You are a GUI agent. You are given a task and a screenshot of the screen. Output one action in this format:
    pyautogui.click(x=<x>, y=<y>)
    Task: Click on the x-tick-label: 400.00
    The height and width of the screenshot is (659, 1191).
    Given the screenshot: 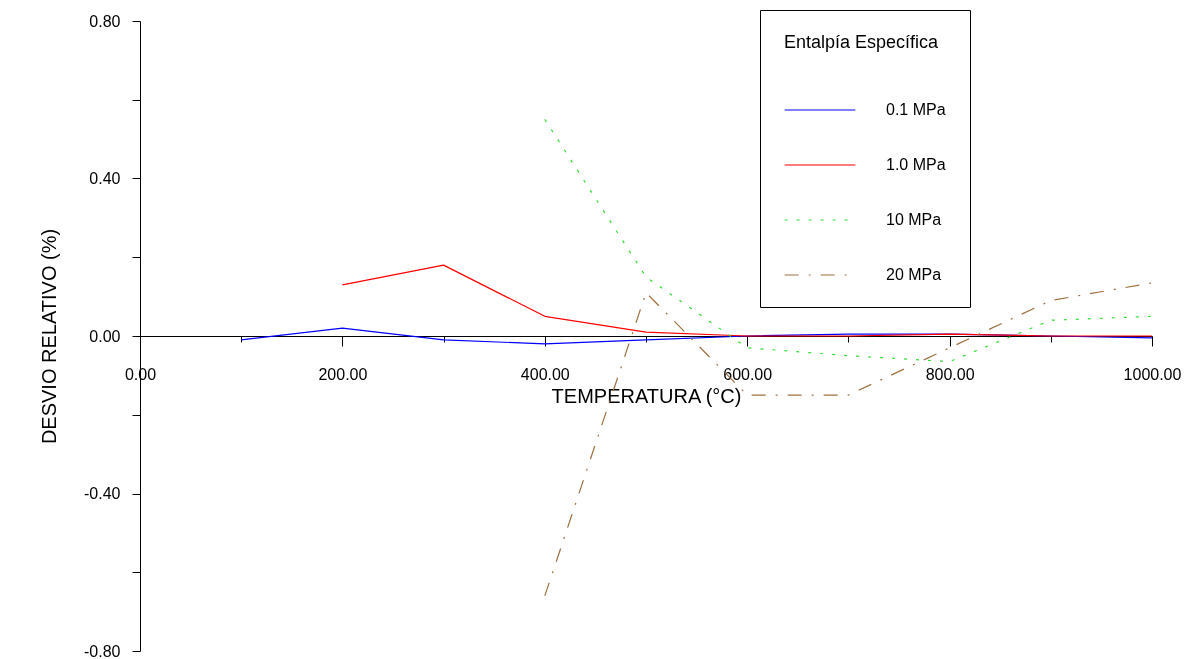 What is the action you would take?
    pyautogui.click(x=545, y=374)
    